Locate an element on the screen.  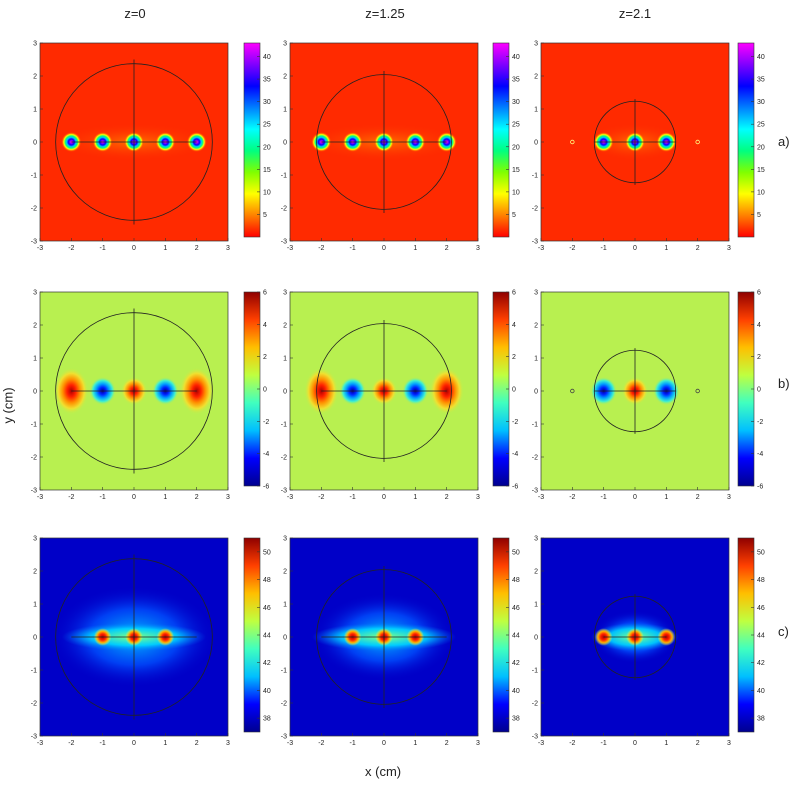
colorbar-tick-label: 46 is located at coordinates (516, 608).